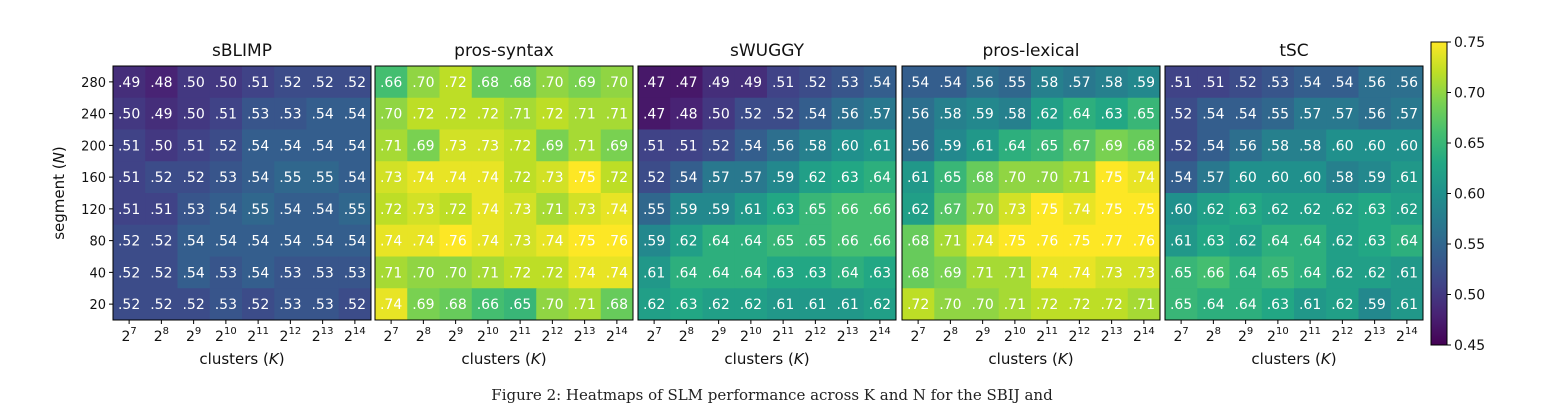 Image resolution: width=1544 pixels, height=403 pixels. What do you see at coordinates (290, 178) in the screenshot?
I see `cell-value-label: .55` at bounding box center [290, 178].